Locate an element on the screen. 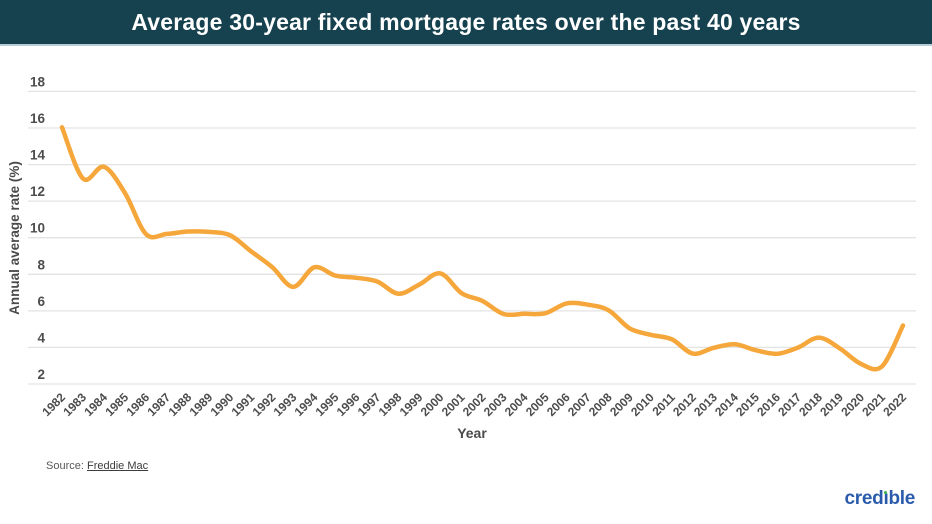 This screenshot has width=932, height=524. logo-i-dot is located at coordinates (885, 492).